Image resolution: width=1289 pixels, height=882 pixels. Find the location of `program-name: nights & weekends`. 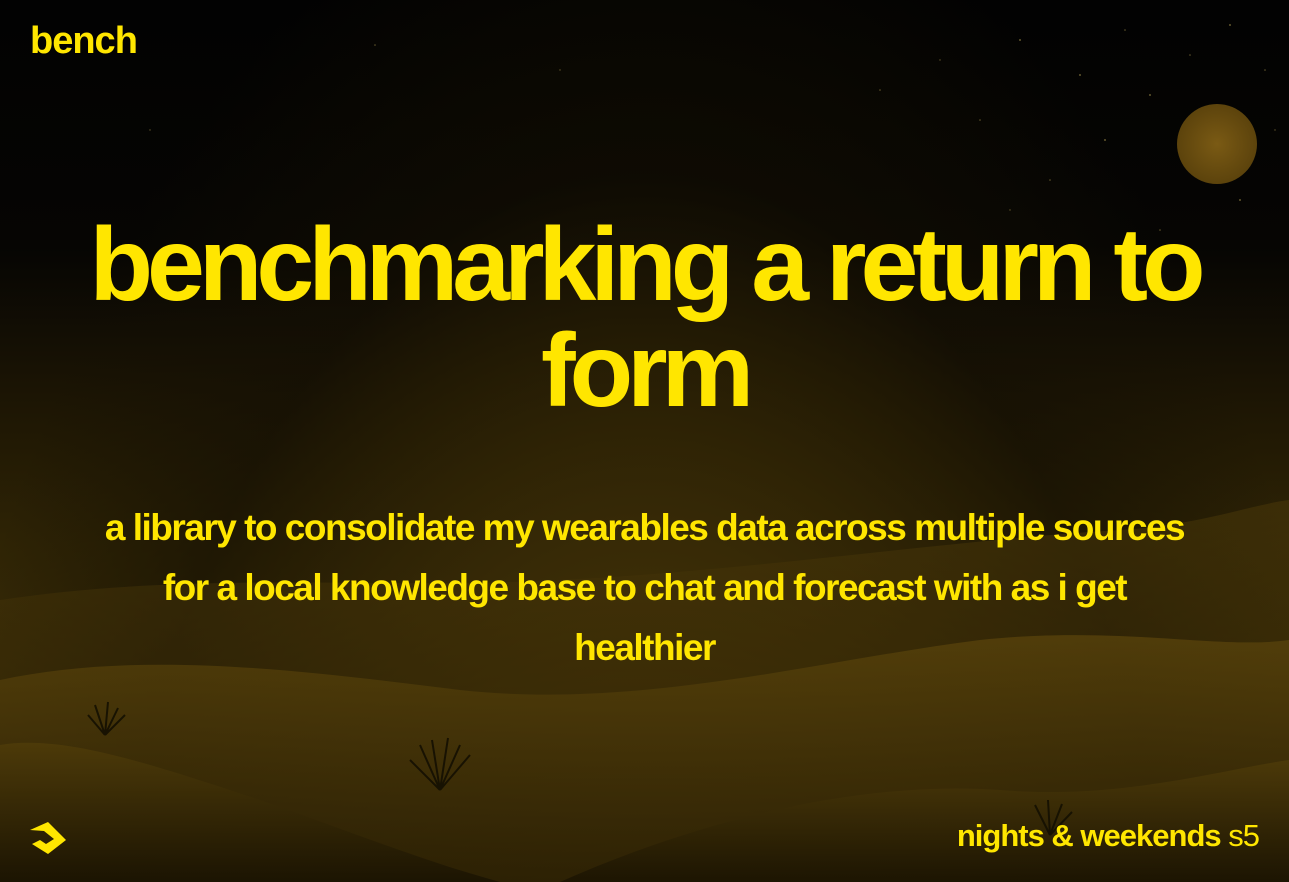

program-name: nights & weekends is located at coordinates (1089, 835).